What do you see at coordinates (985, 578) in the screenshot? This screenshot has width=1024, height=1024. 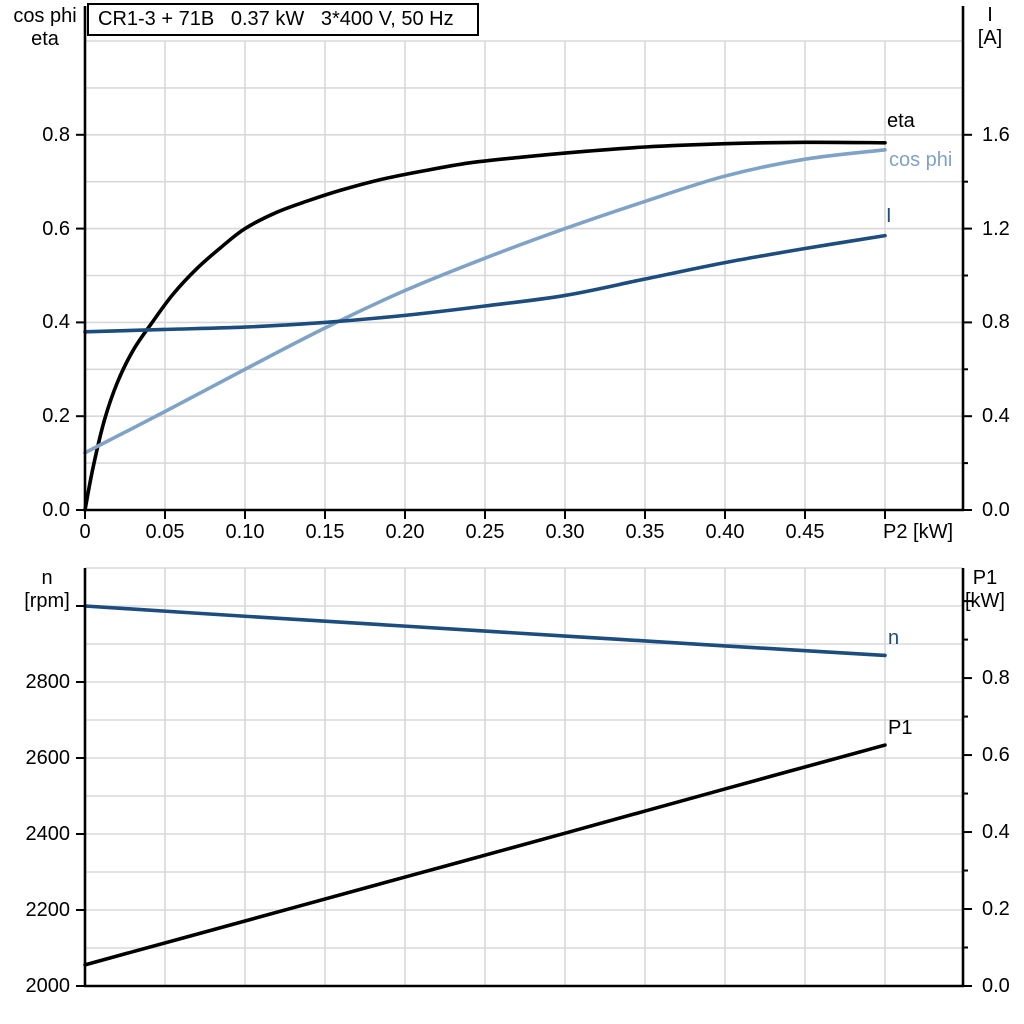 I see `y-right-axis-title: P1` at bounding box center [985, 578].